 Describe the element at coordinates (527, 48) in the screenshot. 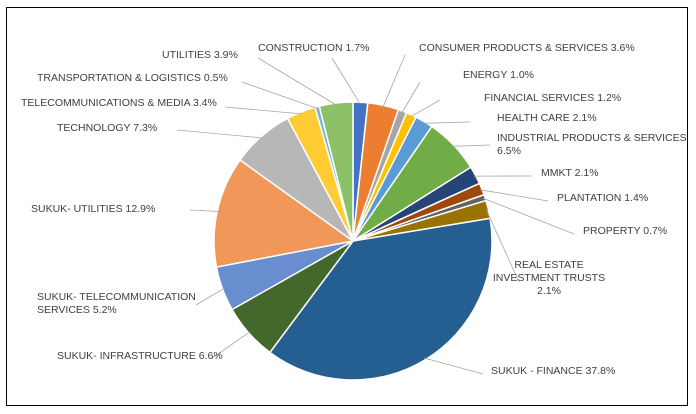

I see `slice-label: CONSUMER PRODUCTS & SERVICES 3.6%` at that location.